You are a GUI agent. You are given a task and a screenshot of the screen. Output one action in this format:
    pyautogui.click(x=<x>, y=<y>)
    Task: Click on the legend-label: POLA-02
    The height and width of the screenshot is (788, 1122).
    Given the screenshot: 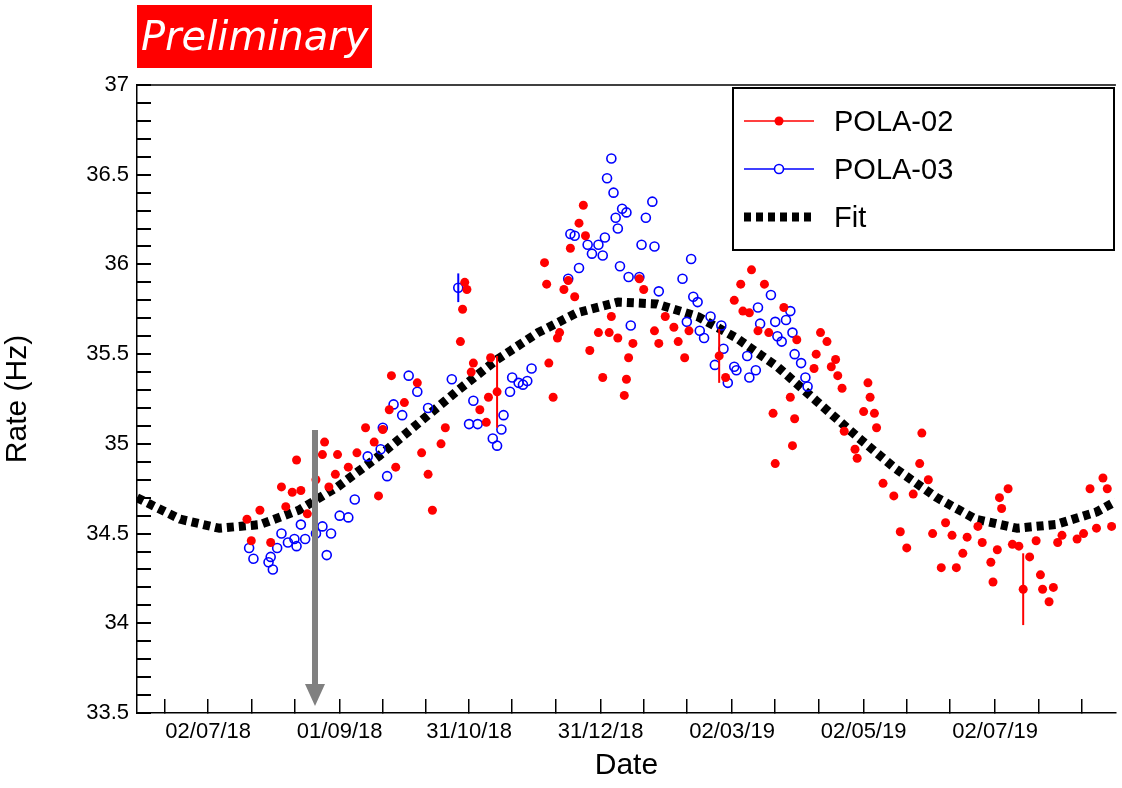 What is the action you would take?
    pyautogui.click(x=894, y=121)
    